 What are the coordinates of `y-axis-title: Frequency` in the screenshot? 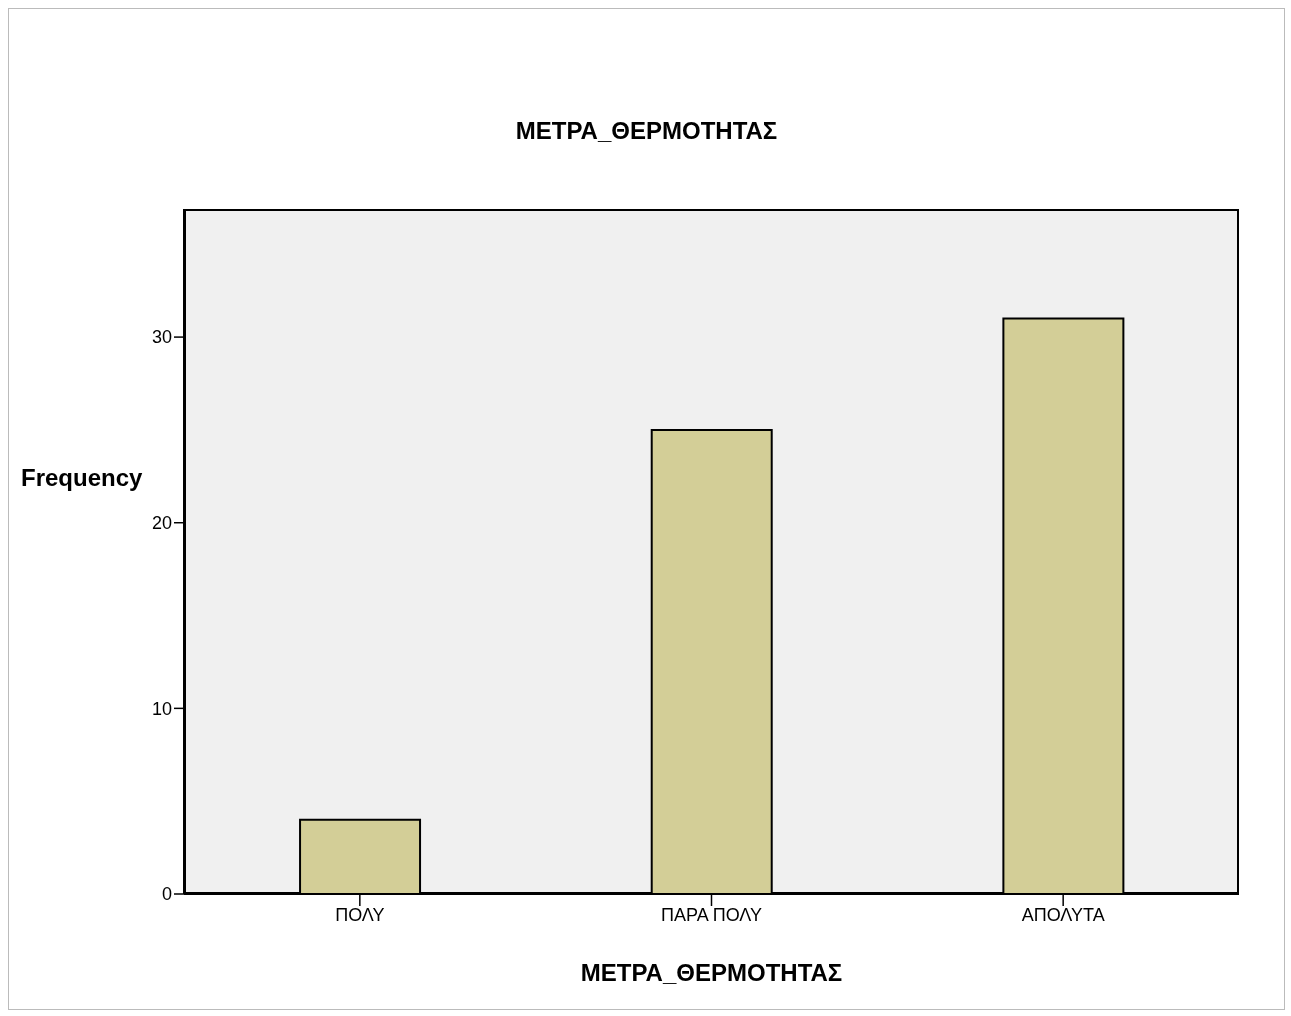 It's located at (82, 478).